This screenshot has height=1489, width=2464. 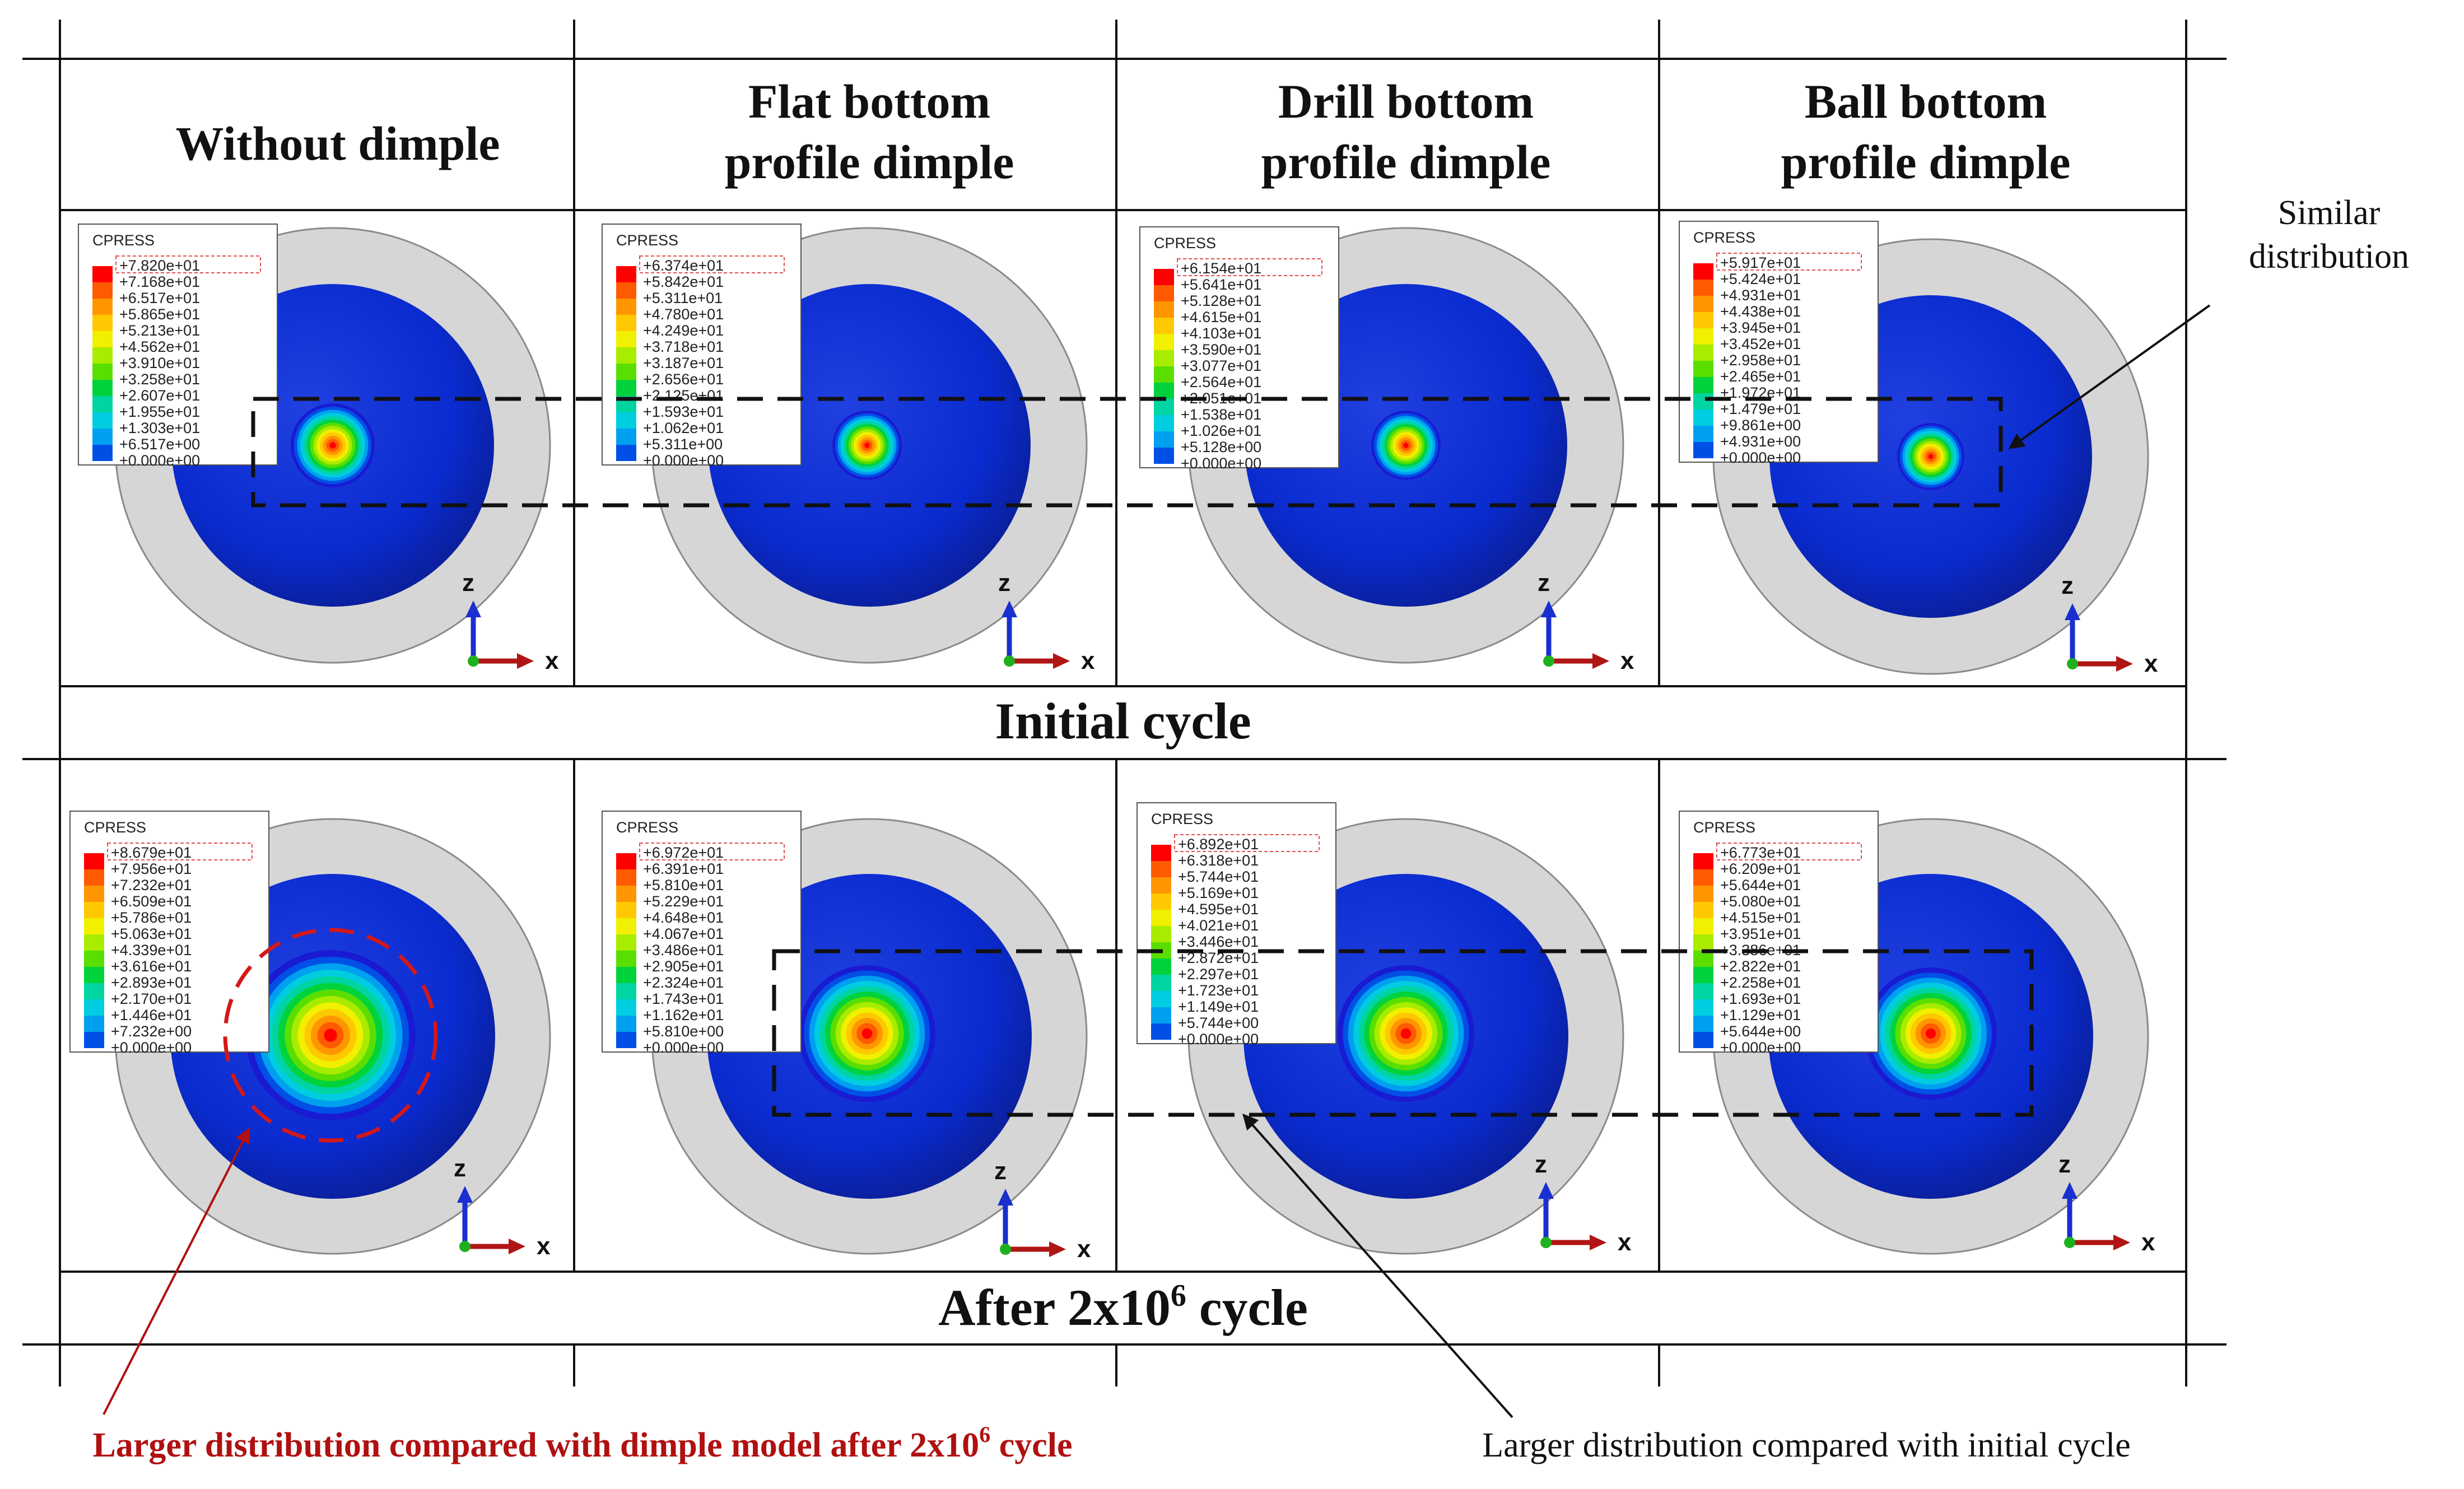 What do you see at coordinates (1123, 1307) in the screenshot?
I see `row-title-after-cycle: After 2x106 cycle` at bounding box center [1123, 1307].